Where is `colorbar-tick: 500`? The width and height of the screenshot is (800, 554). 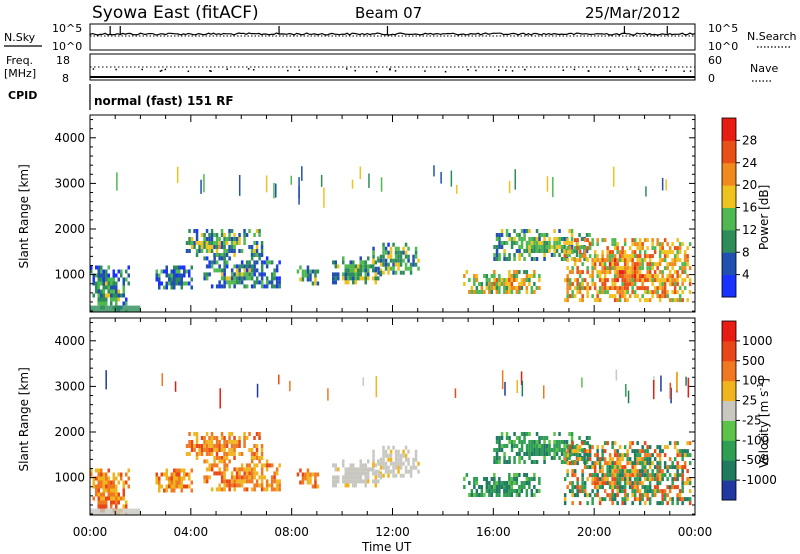 colorbar-tick: 500 is located at coordinates (753, 361).